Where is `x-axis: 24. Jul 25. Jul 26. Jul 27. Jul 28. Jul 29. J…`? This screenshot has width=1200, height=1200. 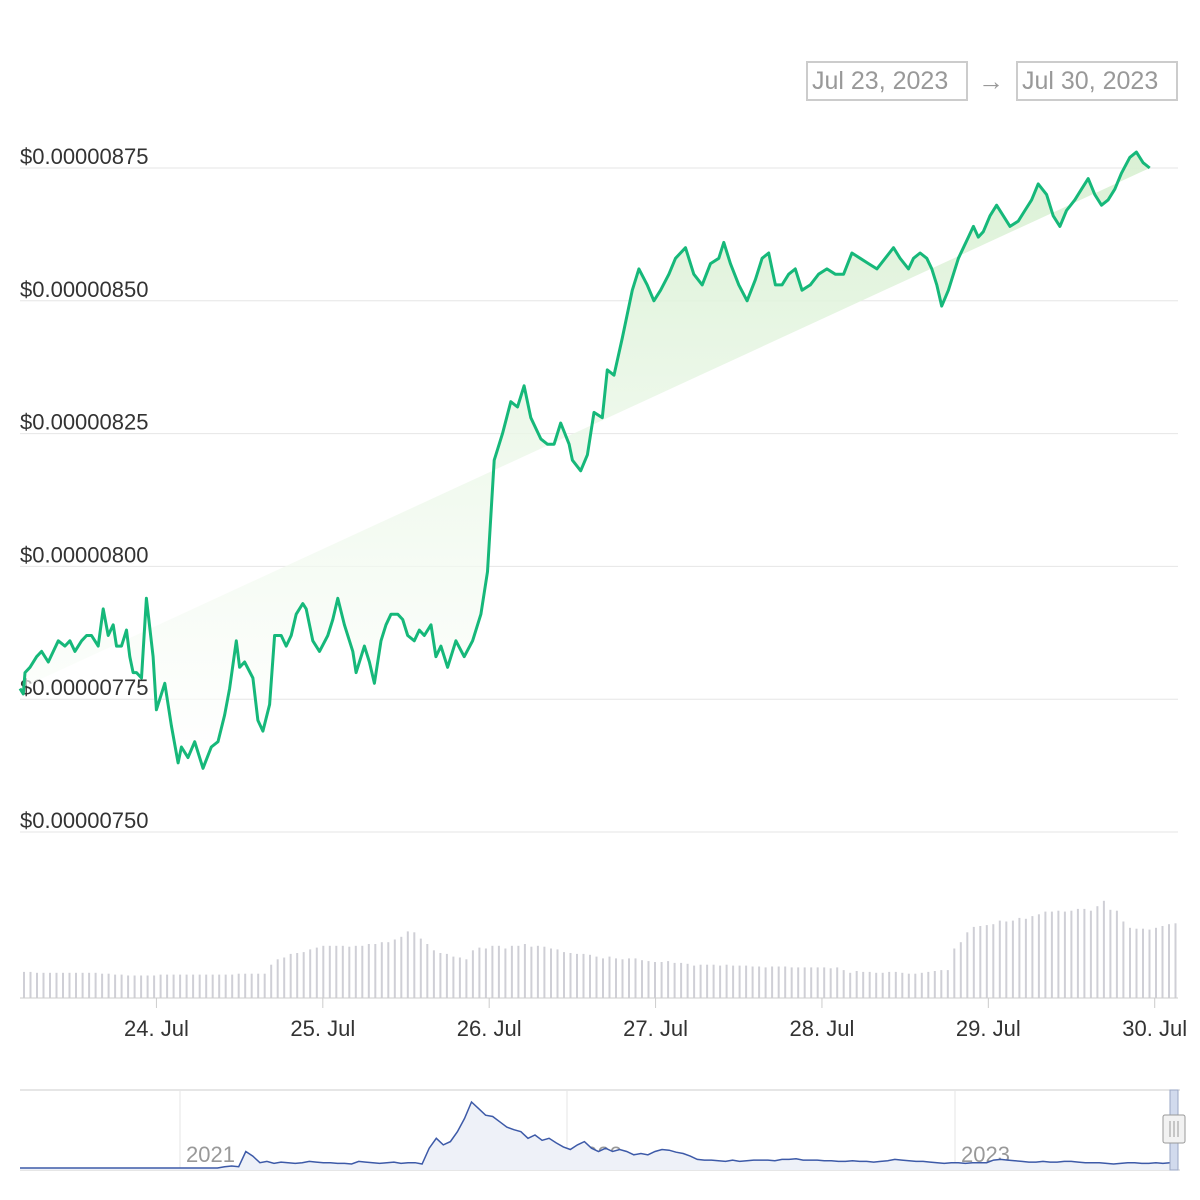 x-axis: 24. Jul 25. Jul 26. Jul 27. Jul 28. Jul 29. J… is located at coordinates (603, 1019).